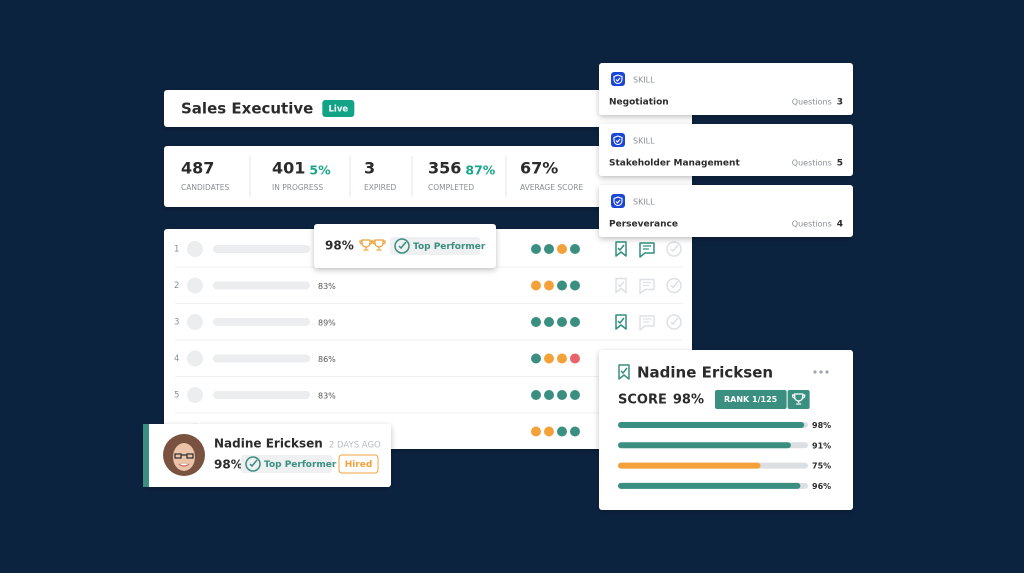 This screenshot has width=1024, height=573. Describe the element at coordinates (551, 187) in the screenshot. I see `stat-label: AVERAGE SCORE` at that location.